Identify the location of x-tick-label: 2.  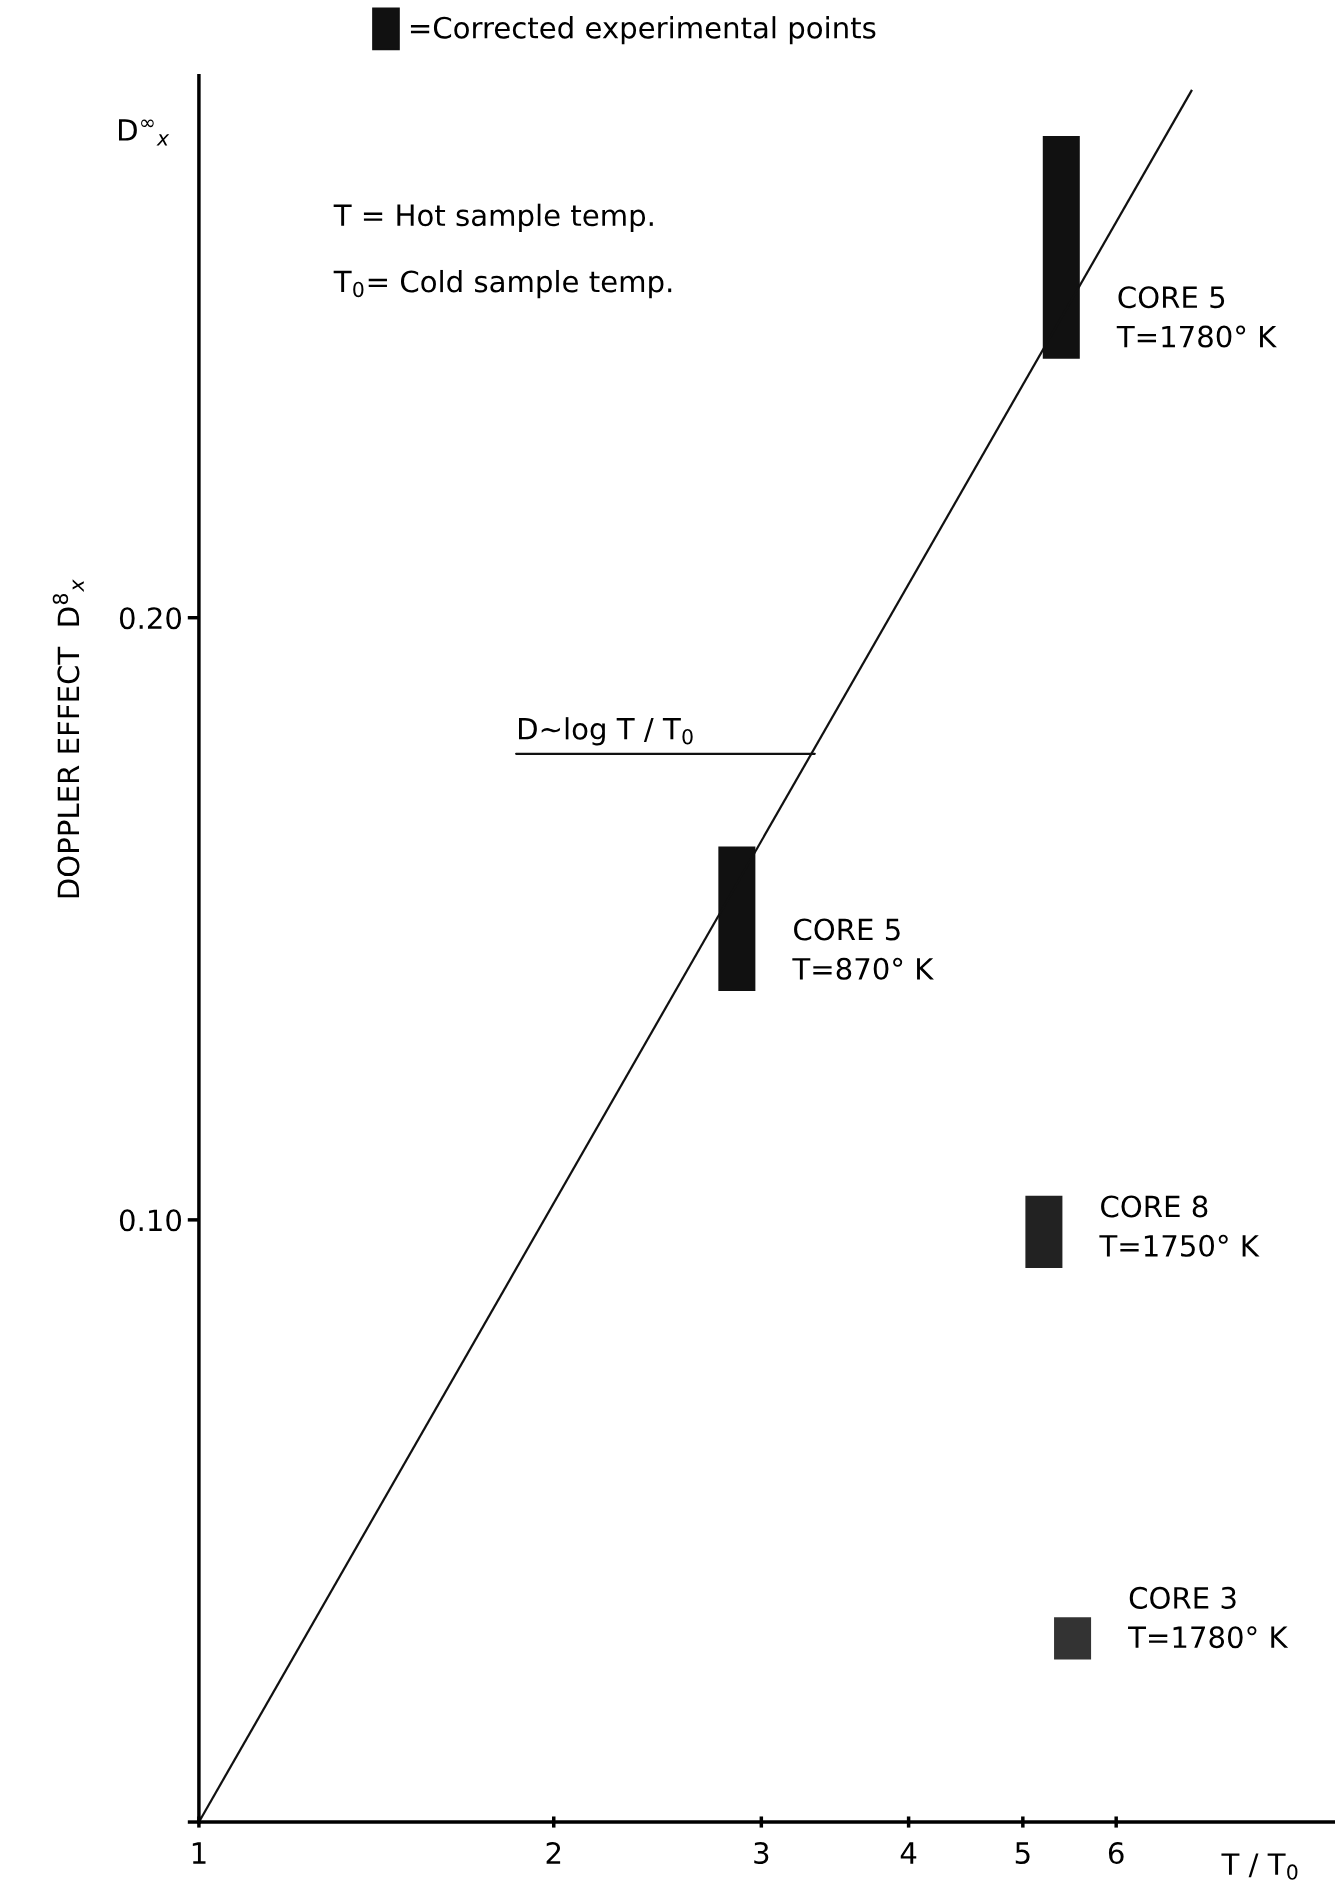
(553, 1852).